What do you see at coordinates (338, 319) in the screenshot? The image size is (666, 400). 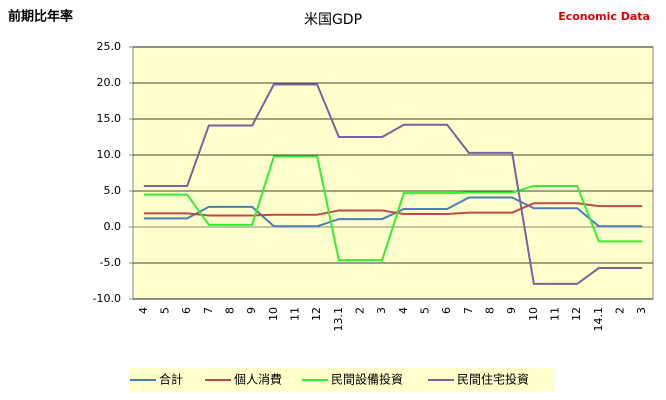 I see `x-tick-label: 13.1` at bounding box center [338, 319].